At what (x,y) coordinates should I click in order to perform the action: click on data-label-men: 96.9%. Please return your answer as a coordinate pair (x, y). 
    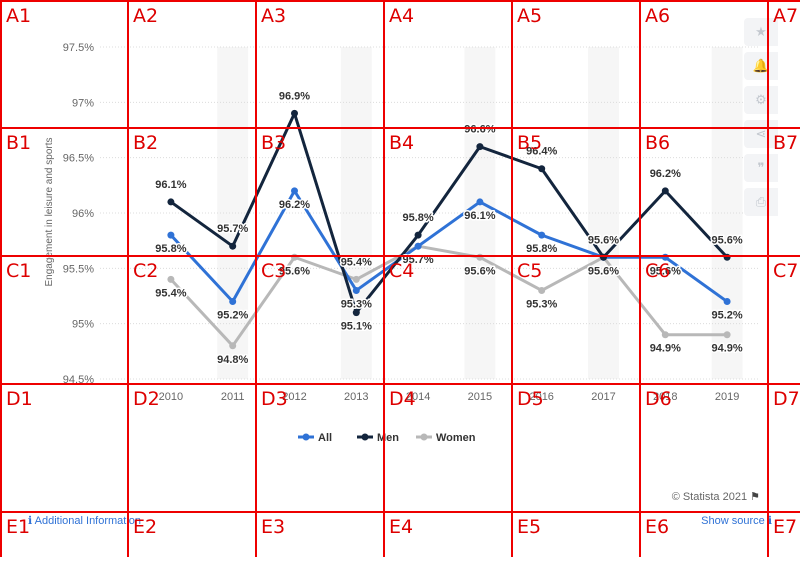
    Looking at the image, I should click on (294, 96).